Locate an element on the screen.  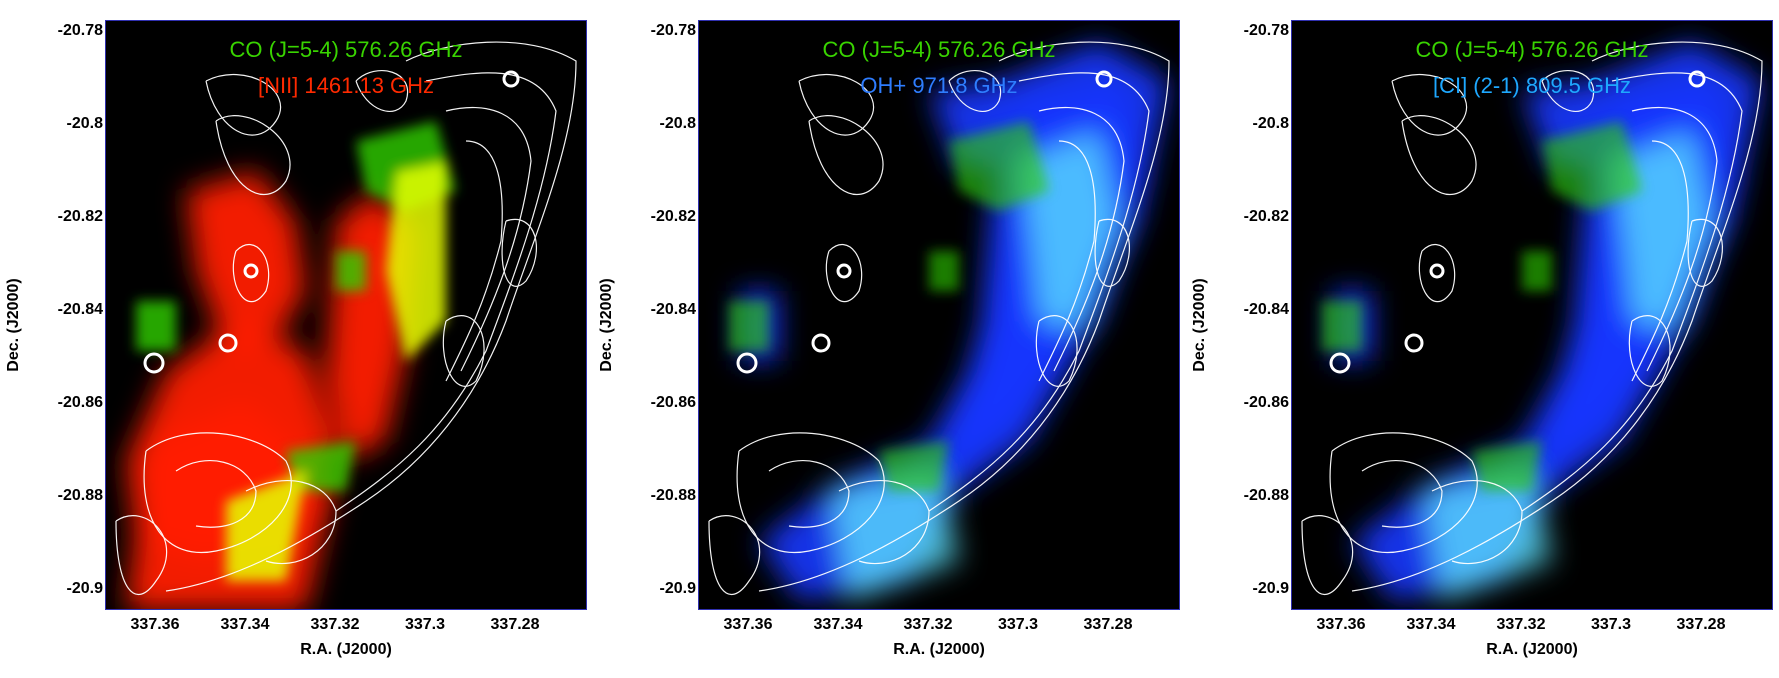
legend-tracer: OH+ 971.8 GHz is located at coordinates (939, 85).